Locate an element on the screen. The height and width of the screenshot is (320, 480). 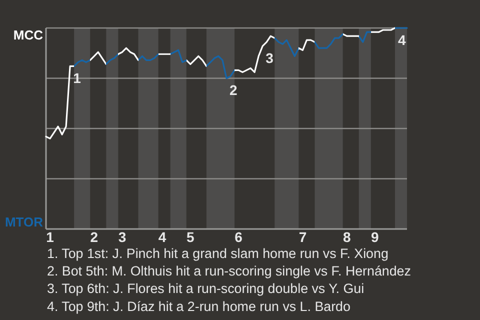
text: 1. Top 1st: J. Pinch hit a grand slam home run vs F. Xiong is located at coordinates (217, 253).